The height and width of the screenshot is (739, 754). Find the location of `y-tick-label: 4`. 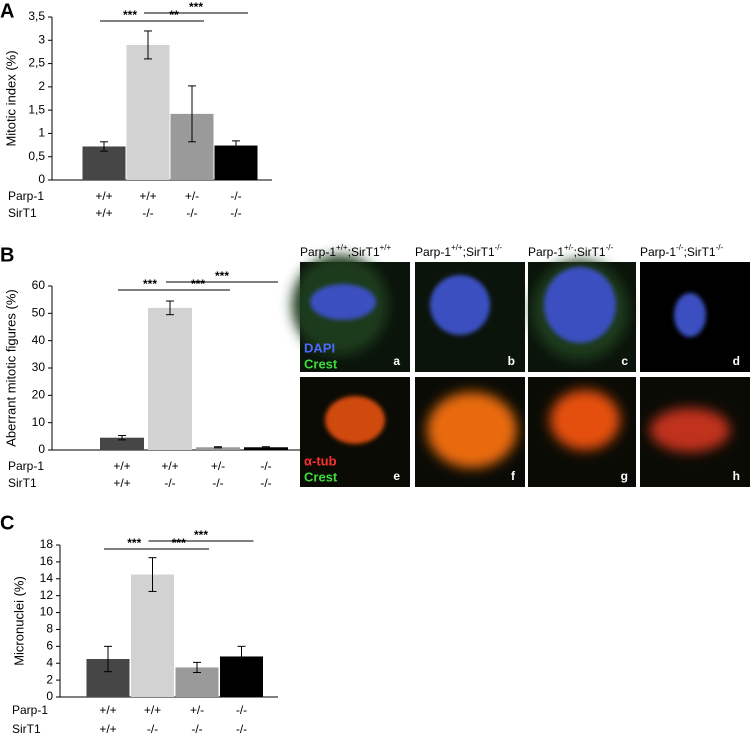

y-tick-label: 4 is located at coordinates (49, 662).